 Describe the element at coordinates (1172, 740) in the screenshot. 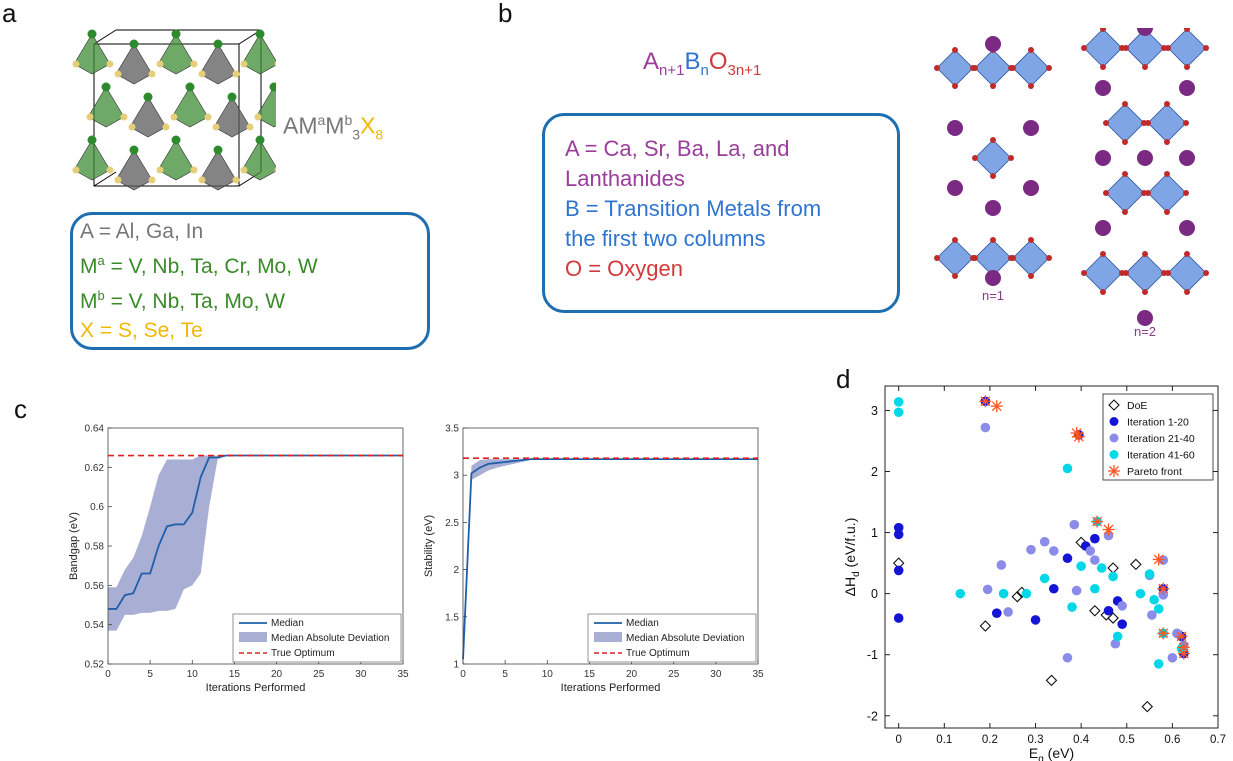

I see `scatter-xtick-label: 0.6` at that location.